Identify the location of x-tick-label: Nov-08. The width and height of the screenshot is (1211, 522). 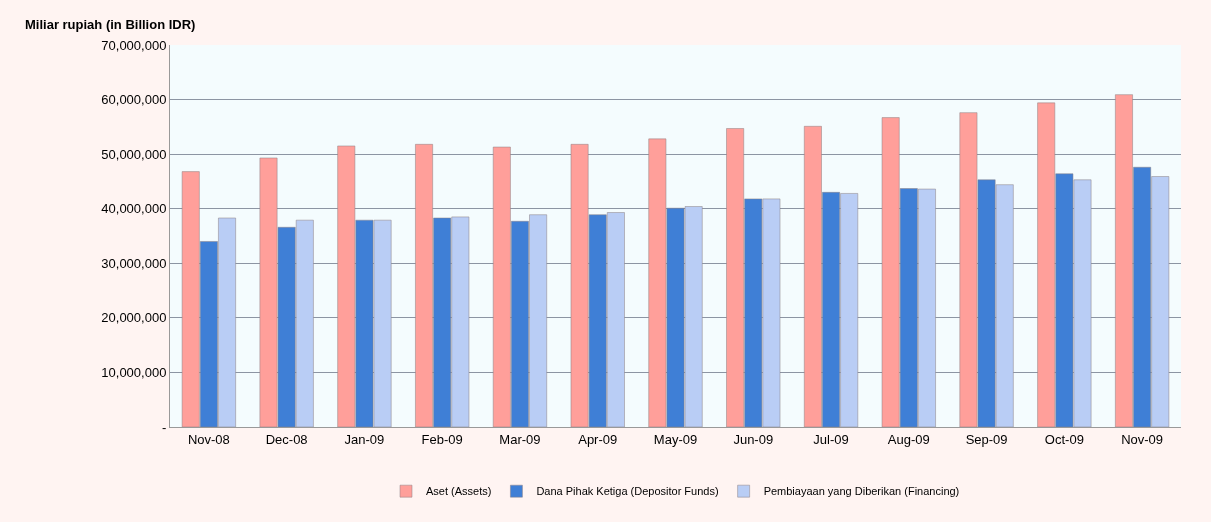
(208, 439).